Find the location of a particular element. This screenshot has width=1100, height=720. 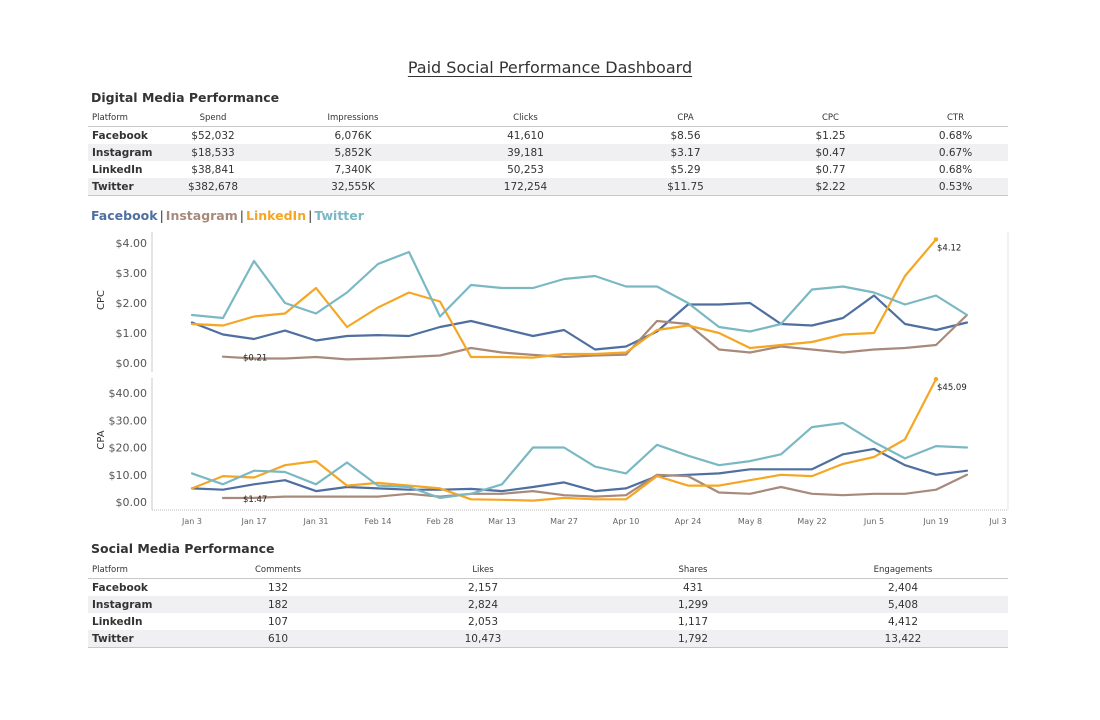

x-tick-label: May 22 is located at coordinates (811, 521).